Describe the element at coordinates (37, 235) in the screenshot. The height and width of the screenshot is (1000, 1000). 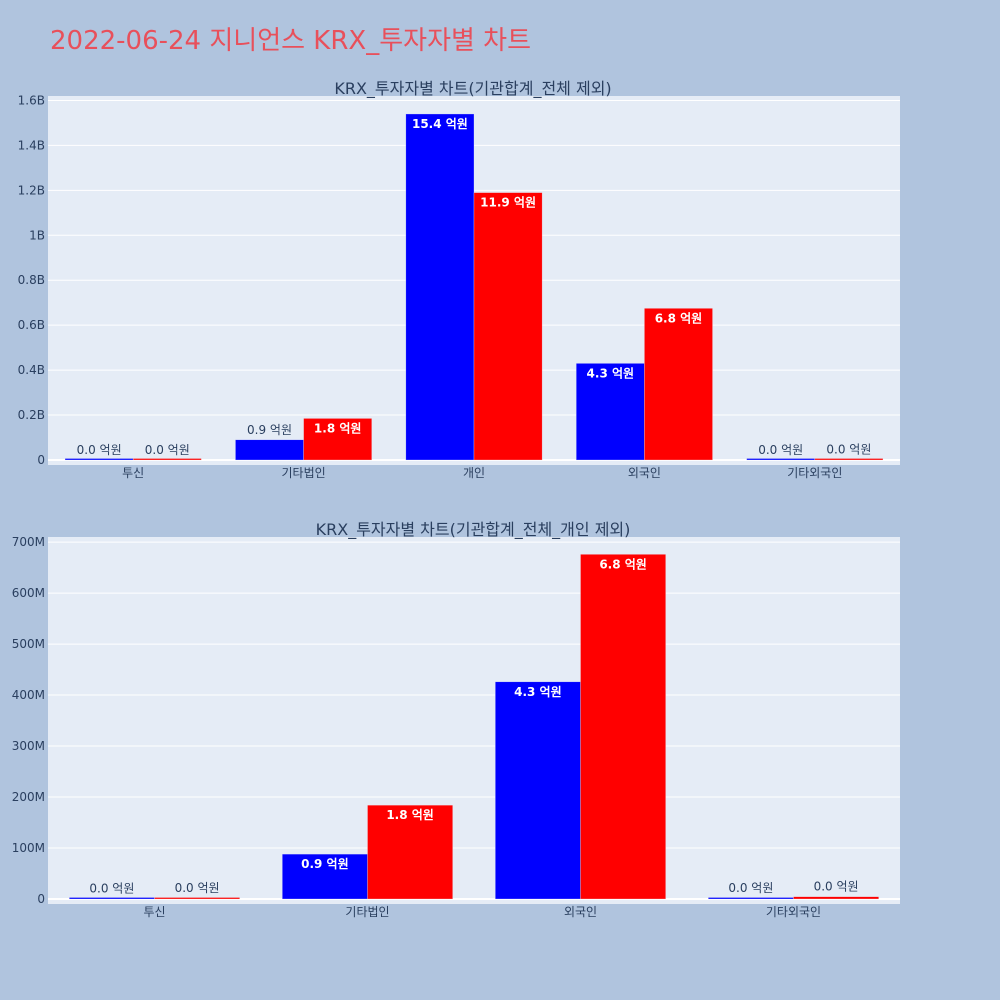
I see `y-tick-label: 1B` at that location.